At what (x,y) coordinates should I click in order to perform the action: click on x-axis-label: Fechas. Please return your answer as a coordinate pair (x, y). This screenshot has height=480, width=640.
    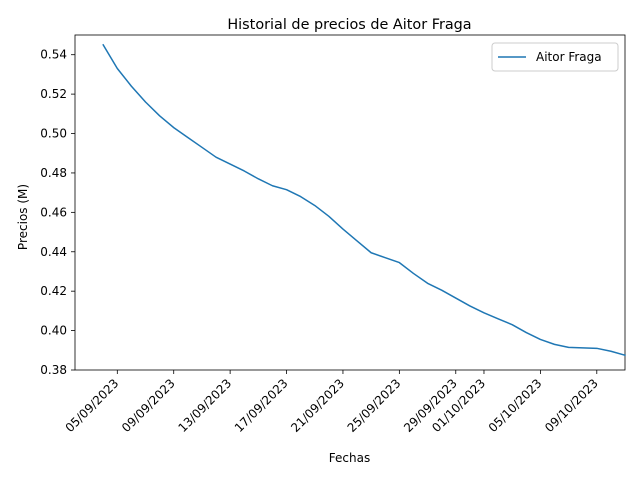
    Looking at the image, I should click on (349, 458).